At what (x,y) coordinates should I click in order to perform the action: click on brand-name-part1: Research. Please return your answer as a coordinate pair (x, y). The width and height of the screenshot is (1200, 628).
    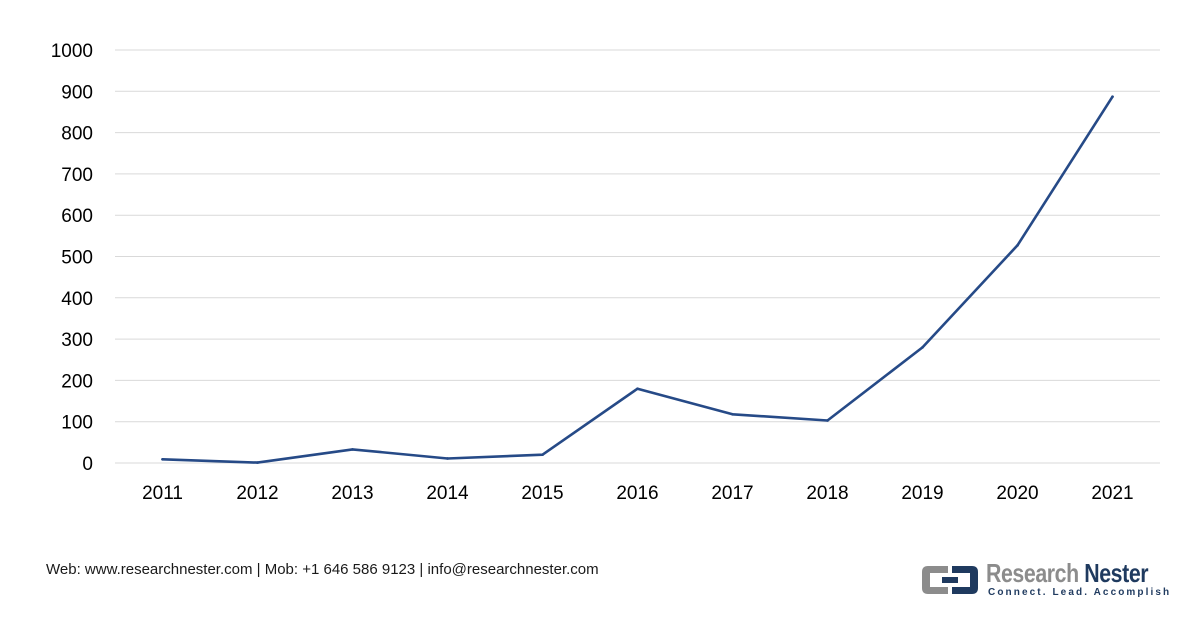
    Looking at the image, I should click on (1032, 573).